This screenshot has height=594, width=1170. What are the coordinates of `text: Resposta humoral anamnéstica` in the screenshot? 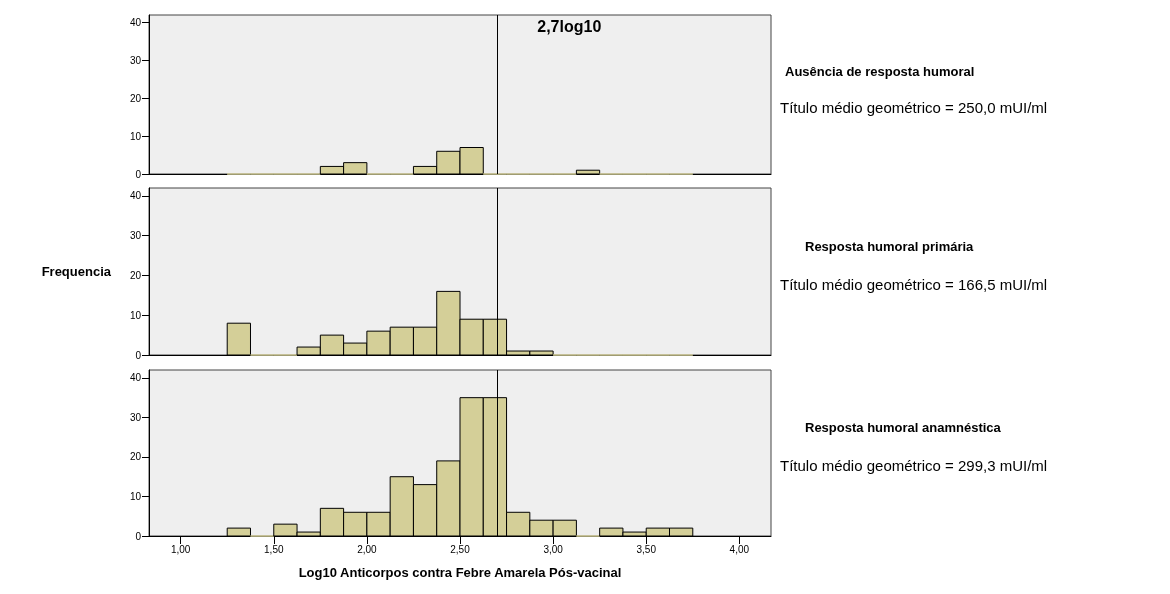 It's located at (903, 428).